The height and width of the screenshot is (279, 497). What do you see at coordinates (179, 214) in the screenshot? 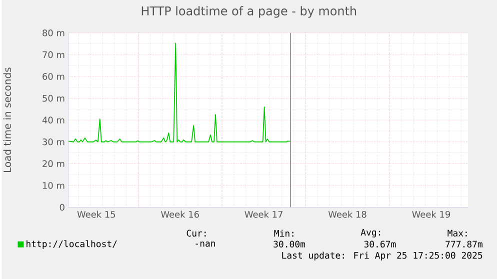
I see `x-tick-label: Week 16` at bounding box center [179, 214].